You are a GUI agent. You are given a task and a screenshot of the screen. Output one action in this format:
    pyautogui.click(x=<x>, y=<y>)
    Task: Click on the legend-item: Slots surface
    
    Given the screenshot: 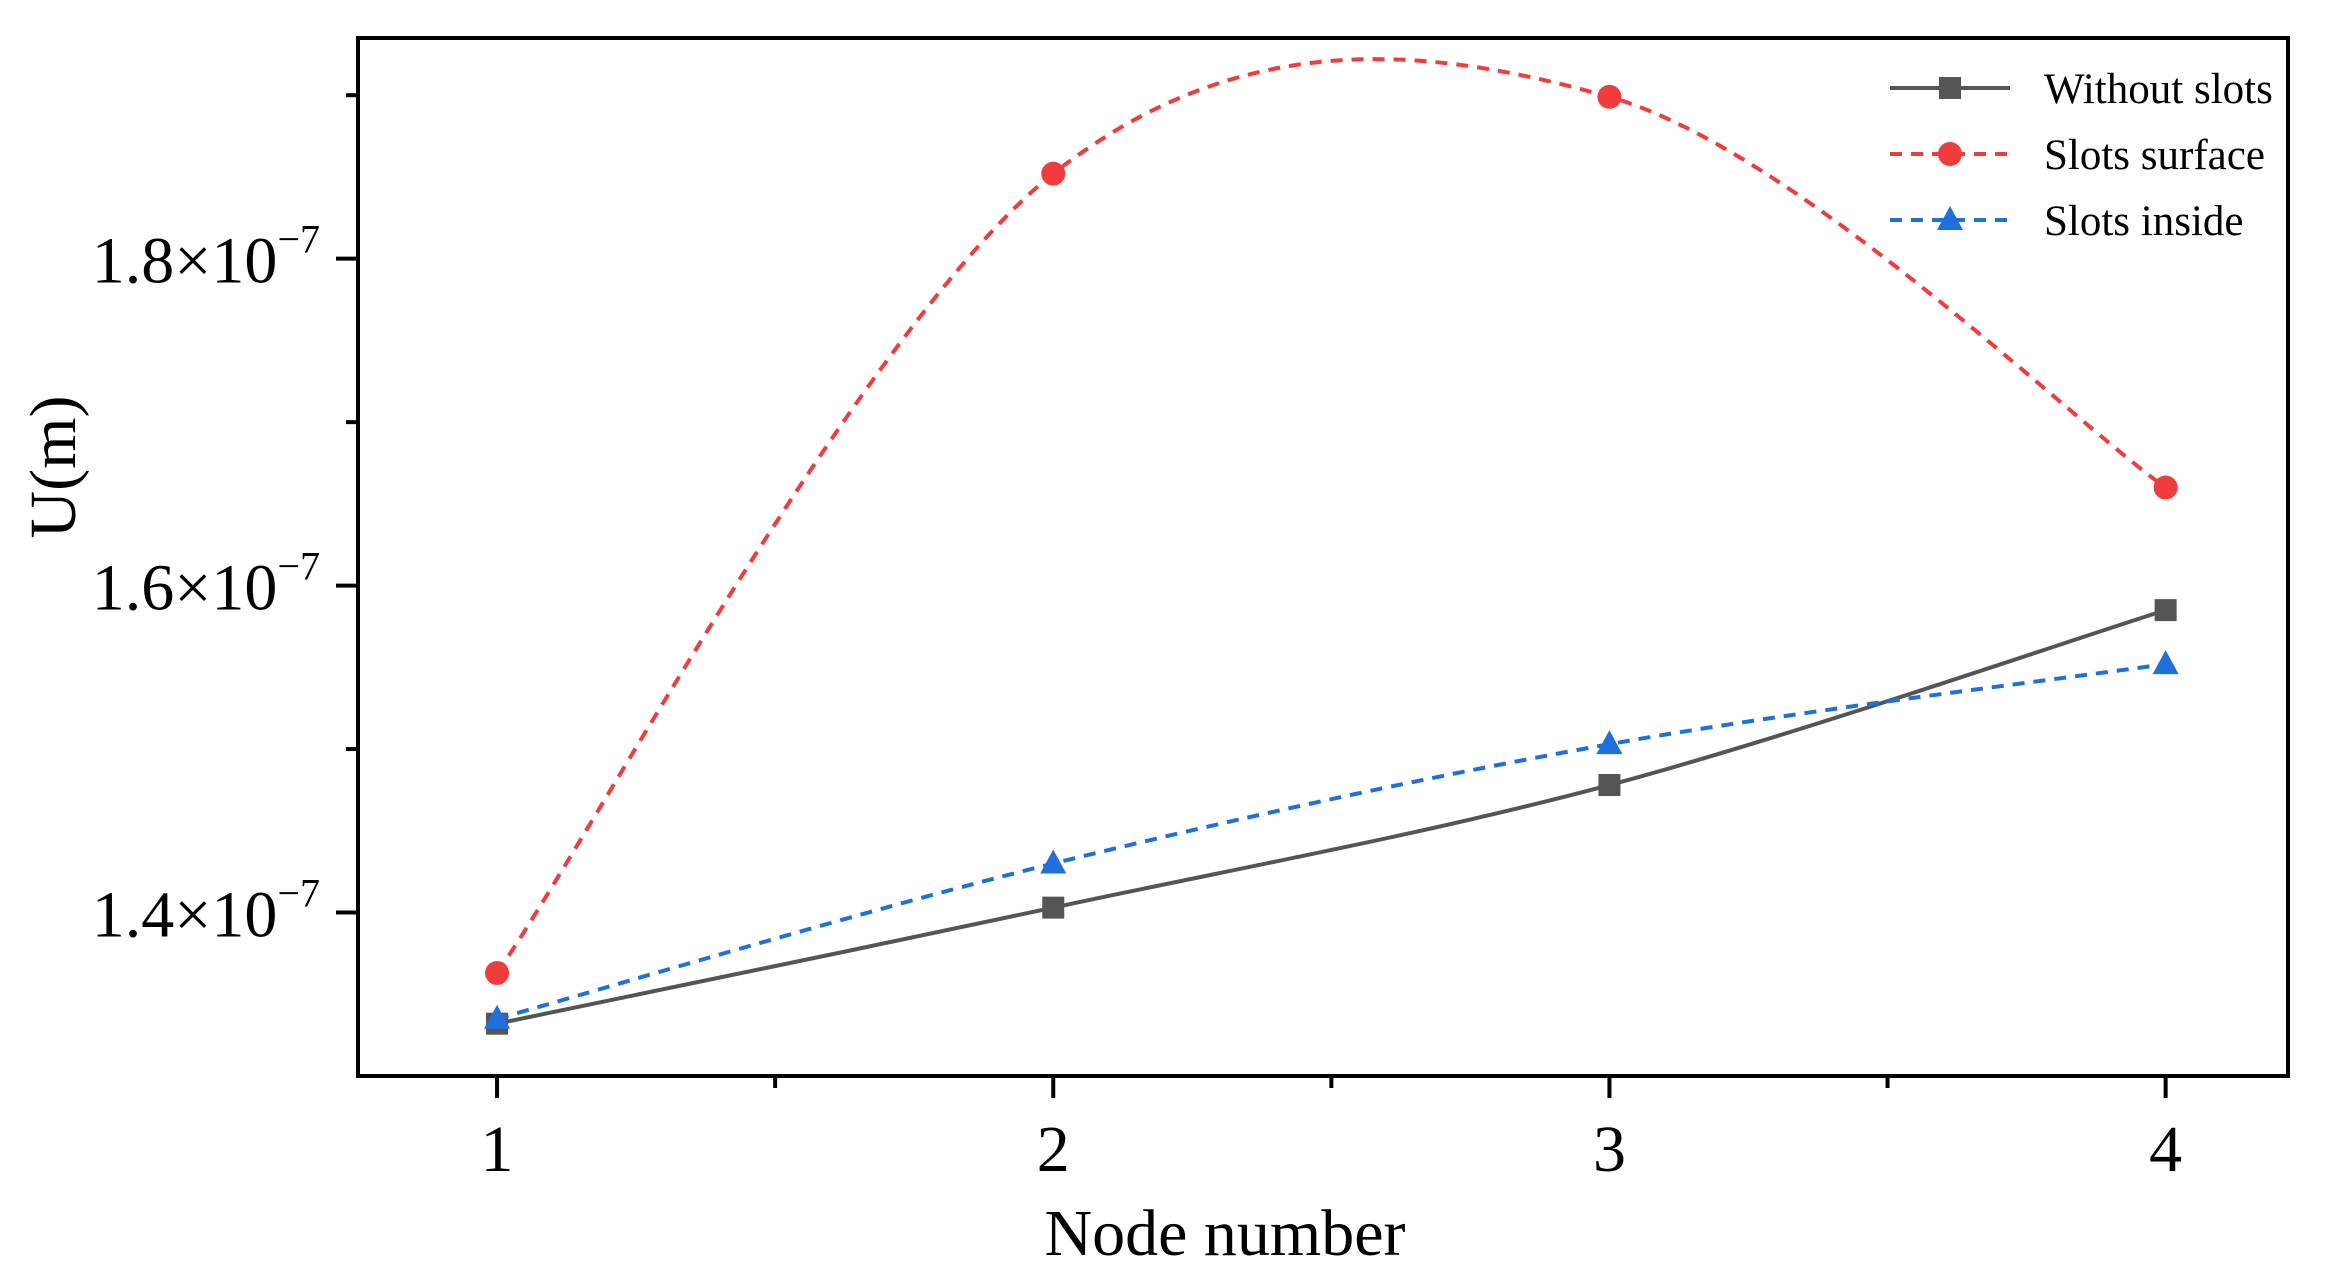 What is the action you would take?
    pyautogui.click(x=2077, y=155)
    